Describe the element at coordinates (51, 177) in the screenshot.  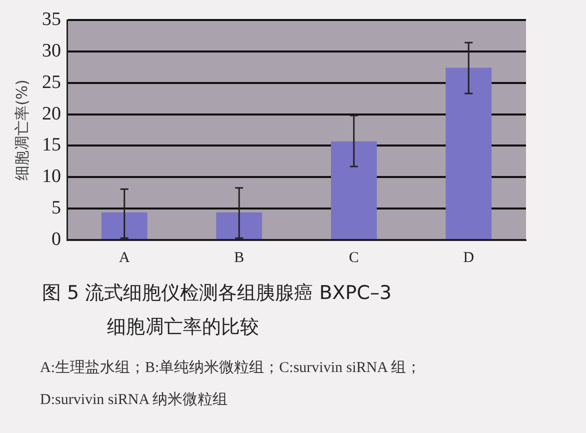
I see `y-tick-label: 10` at that location.